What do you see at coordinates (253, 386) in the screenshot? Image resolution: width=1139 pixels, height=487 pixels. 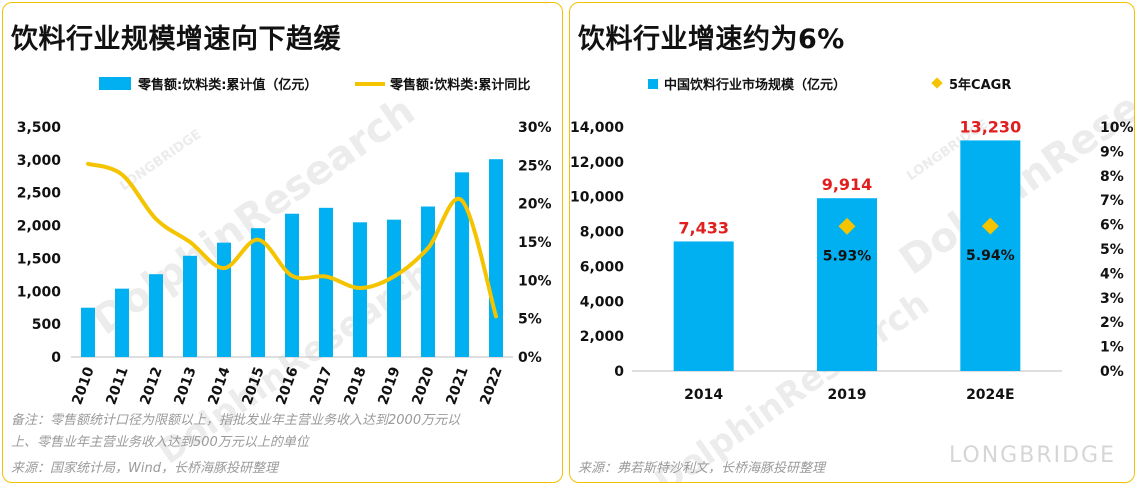 I see `x-tick-label: 2015` at bounding box center [253, 386].